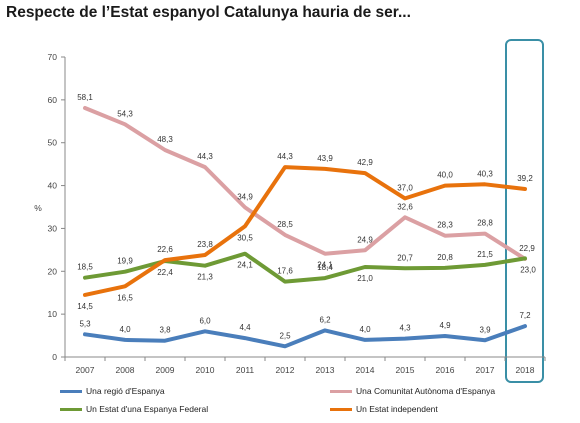  Describe the element at coordinates (85, 323) in the screenshot. I see `data-label-regio-2007: 5,3` at that location.